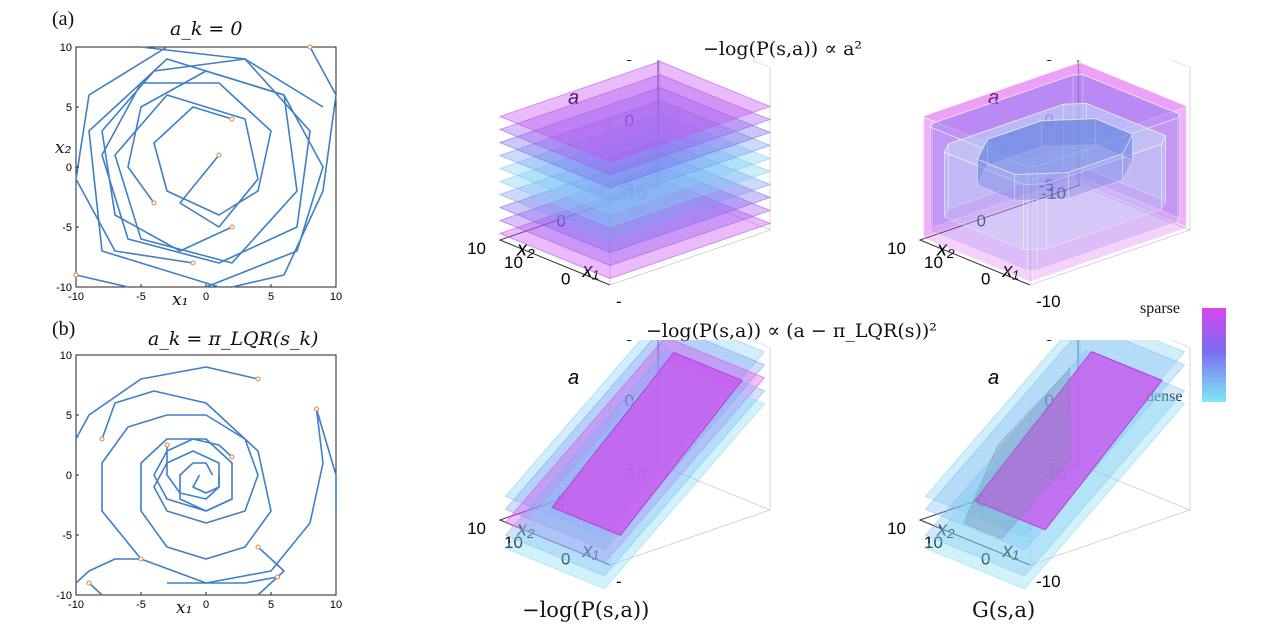 This screenshot has height=639, width=1280. Describe the element at coordinates (981, 221) in the screenshot. I see `x2-tick-label: 0` at that location.